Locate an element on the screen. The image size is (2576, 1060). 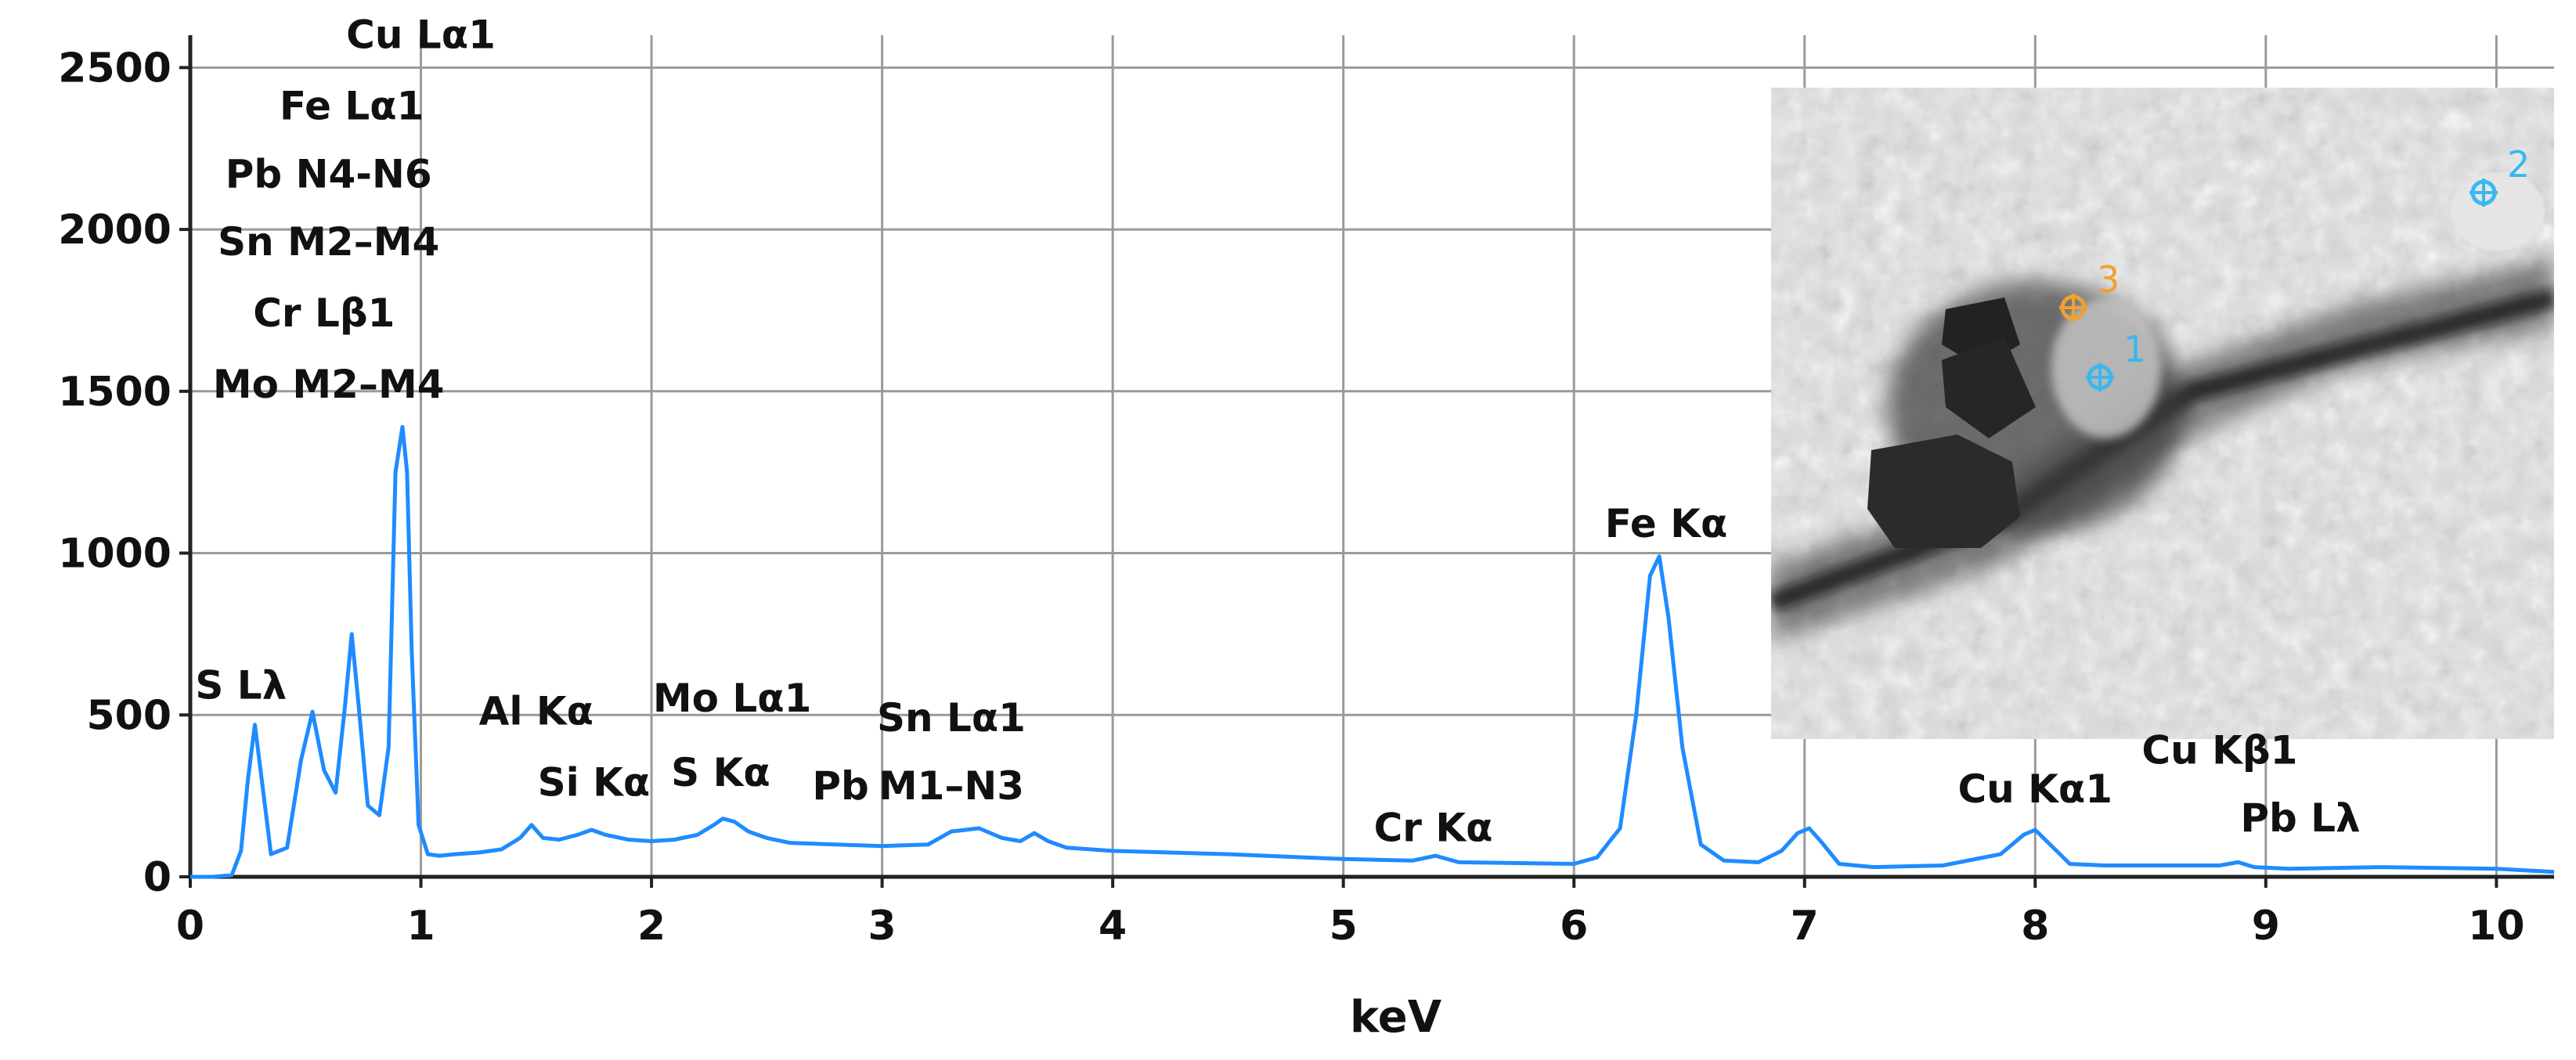
peak-label: Fe Lα1 is located at coordinates (352, 106).